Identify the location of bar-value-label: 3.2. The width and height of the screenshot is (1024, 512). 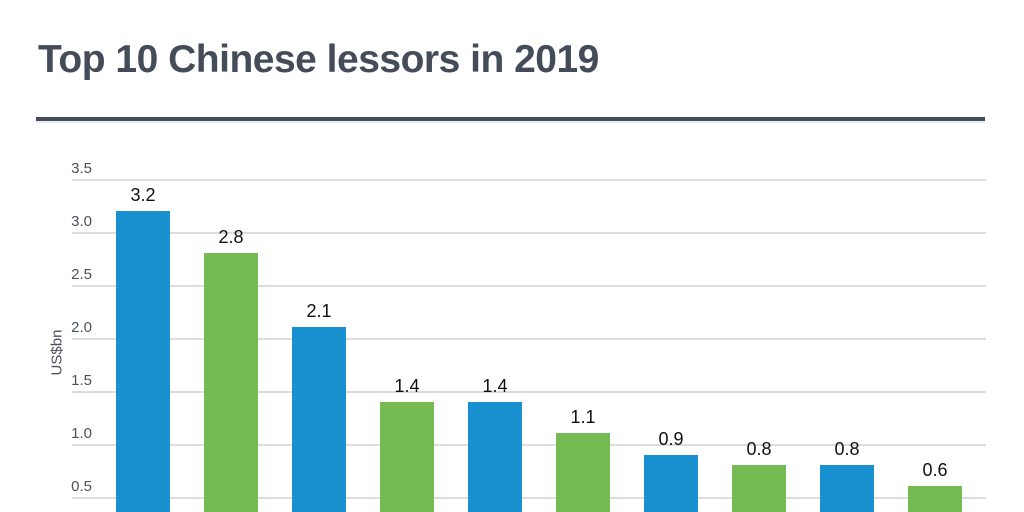
(143, 195).